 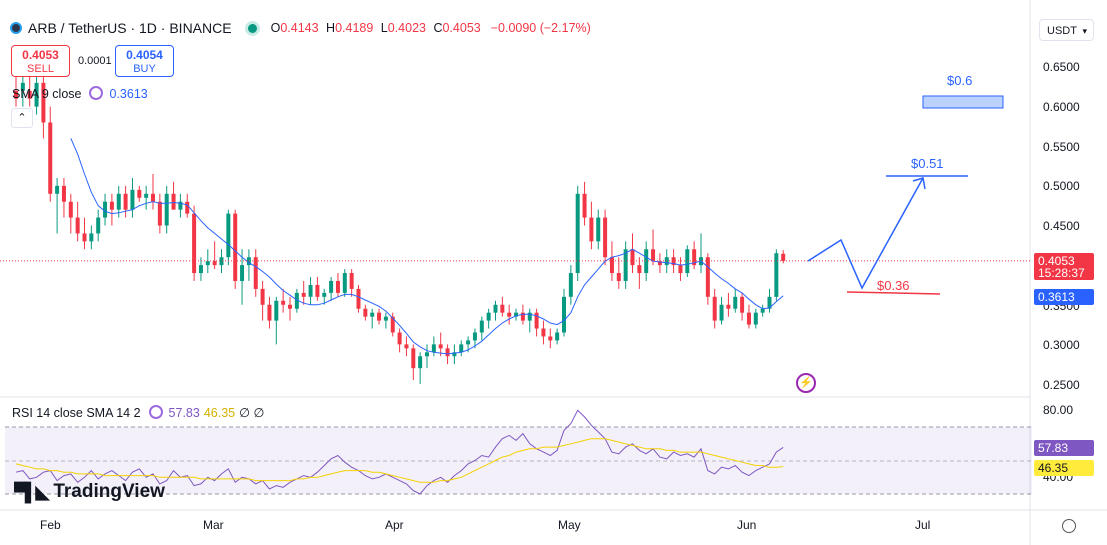 What do you see at coordinates (144, 61) in the screenshot?
I see `buy-button: 0.4054 BUY` at bounding box center [144, 61].